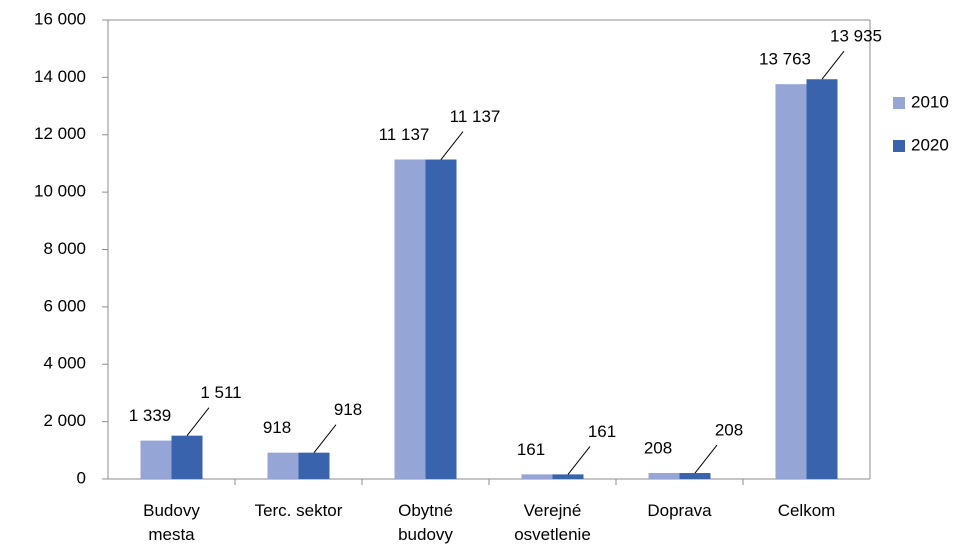  I want to click on legend-label: 2020, so click(930, 144).